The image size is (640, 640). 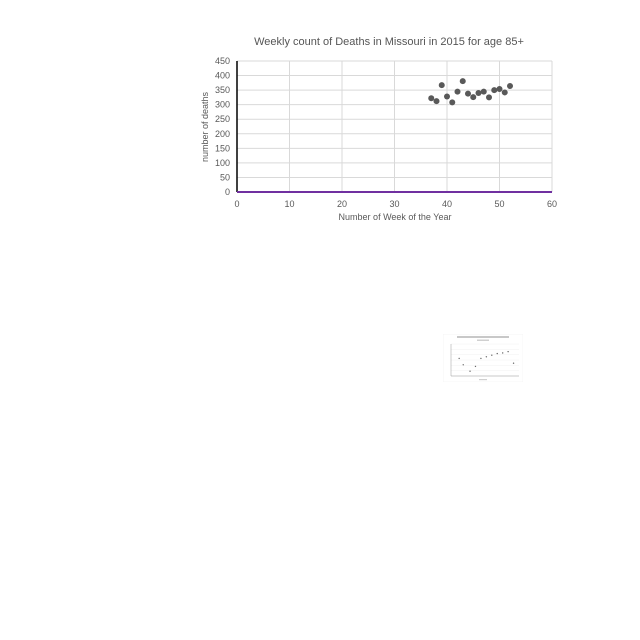 I want to click on thumbnail-xlabel-blur, so click(x=483, y=380).